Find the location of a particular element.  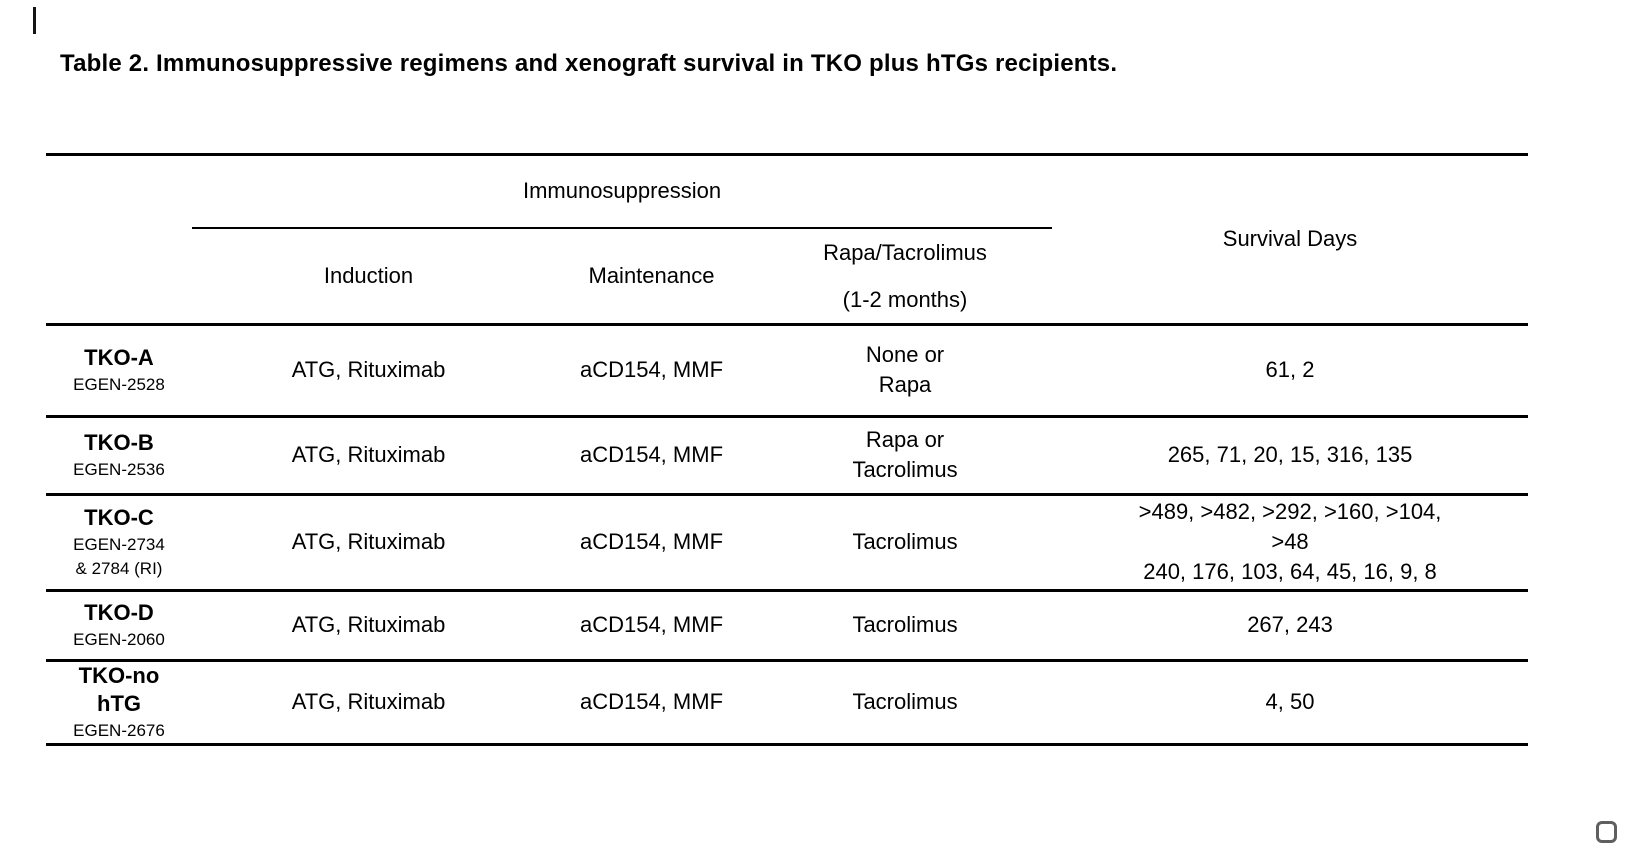

row-label: TKO-A EGEN-2528 is located at coordinates (119, 371).